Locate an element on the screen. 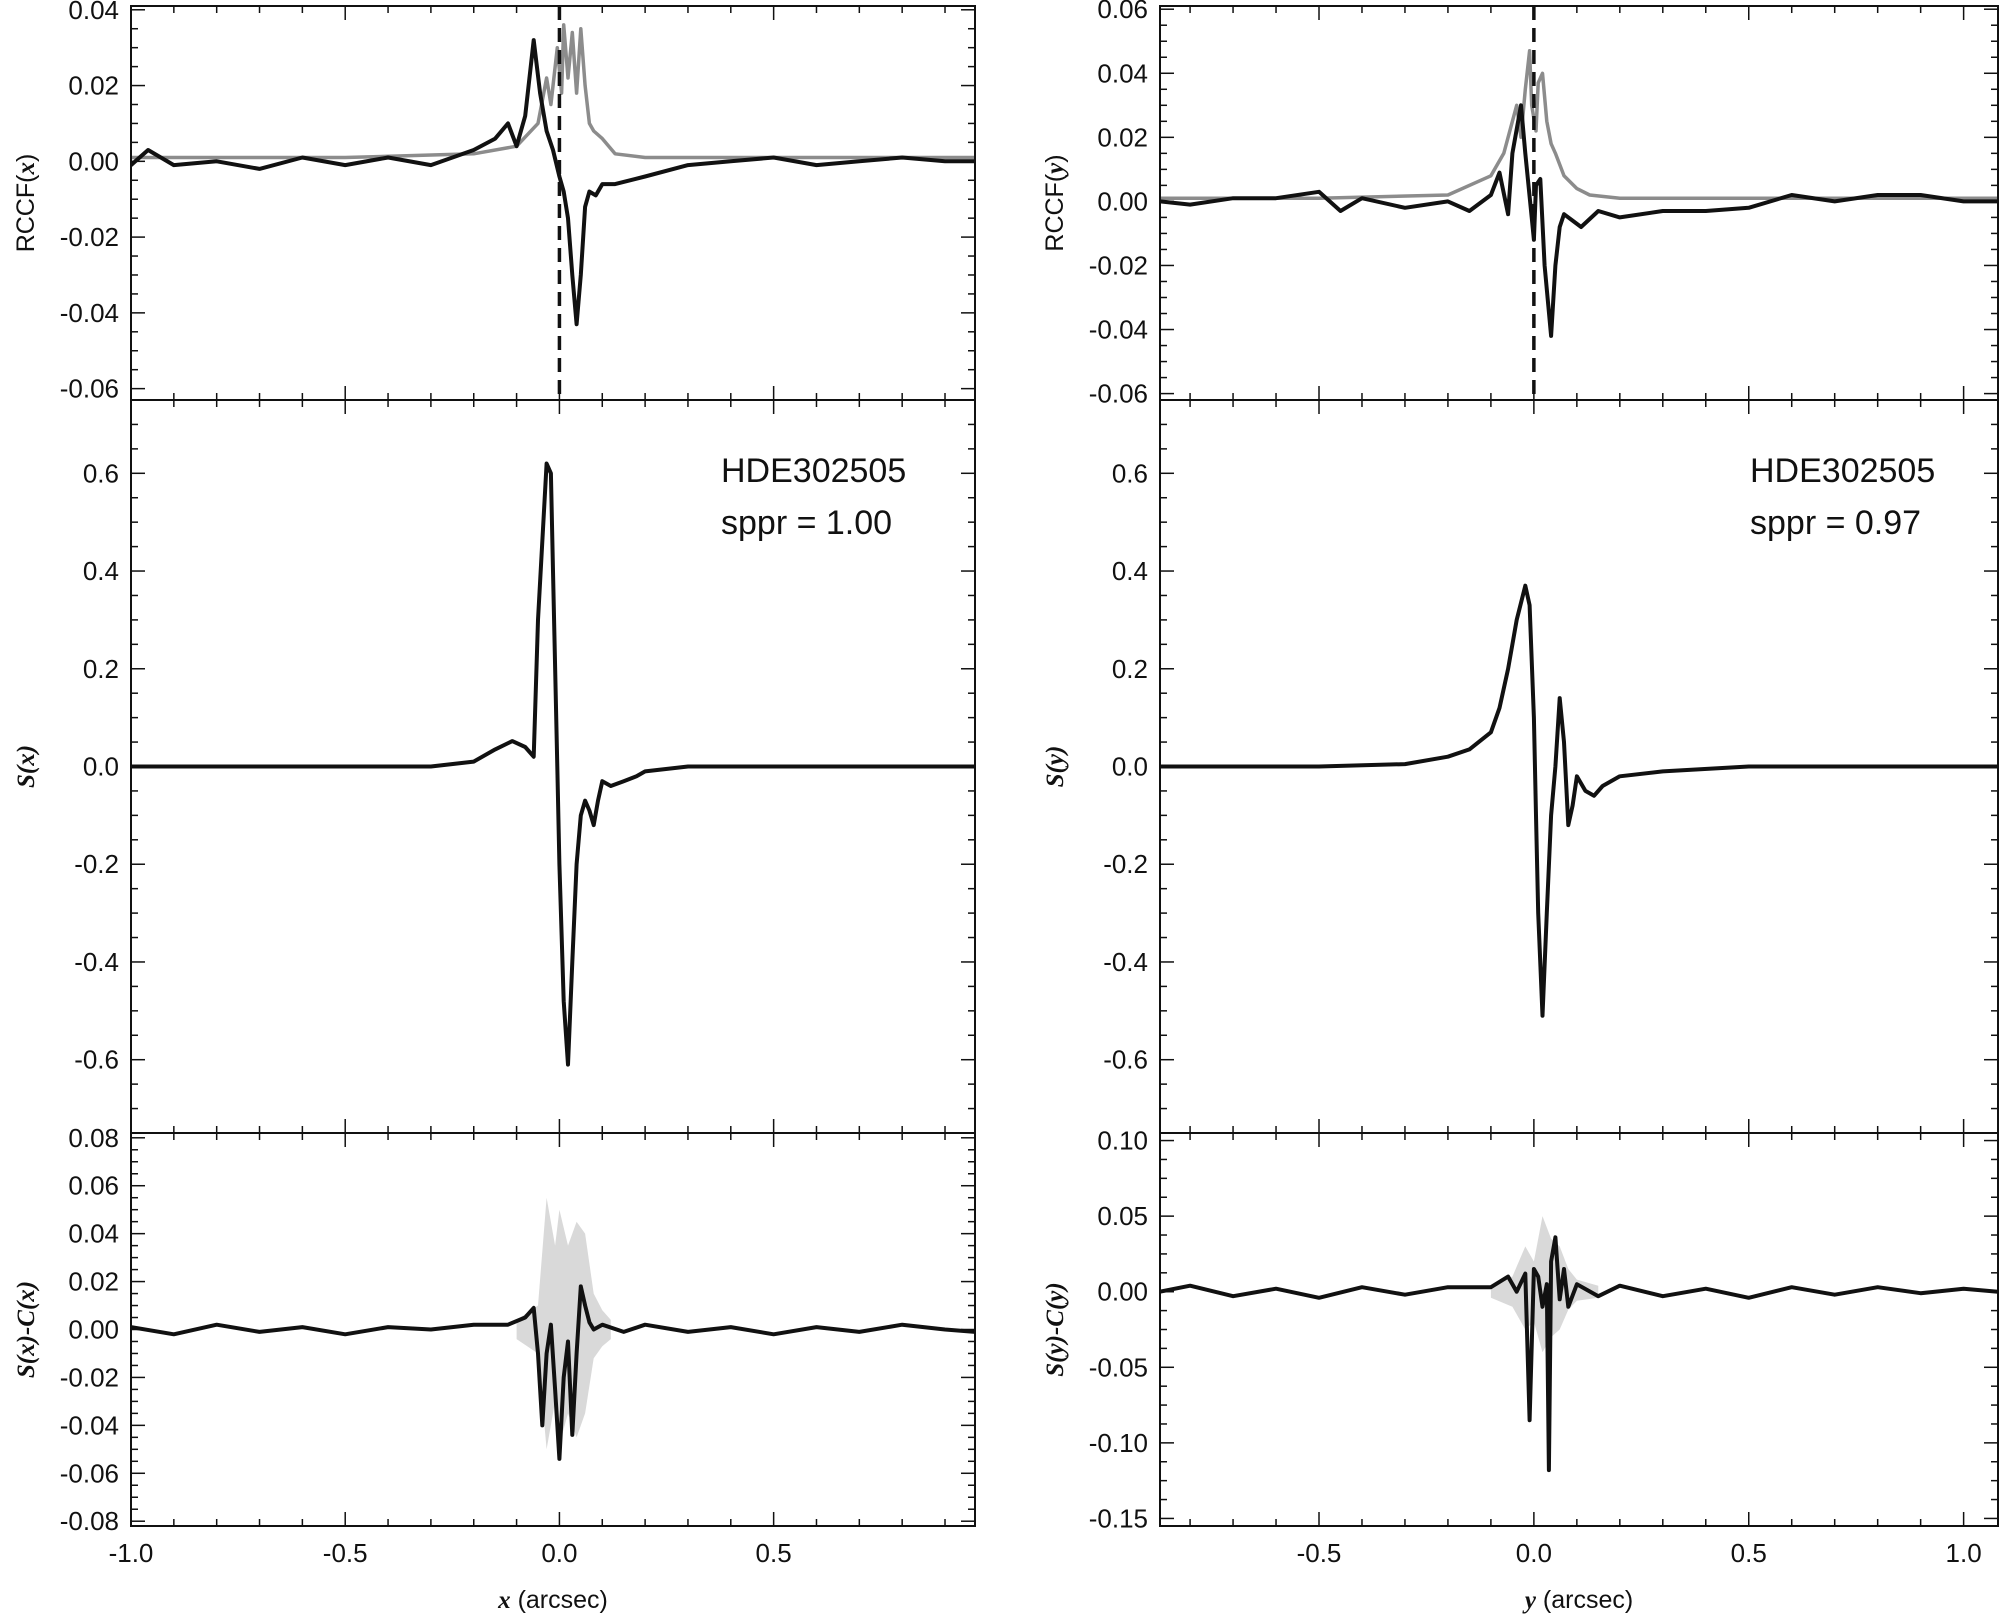 This screenshot has height=1616, width=2005. x-tick-label: 1.0 is located at coordinates (1964, 1553).